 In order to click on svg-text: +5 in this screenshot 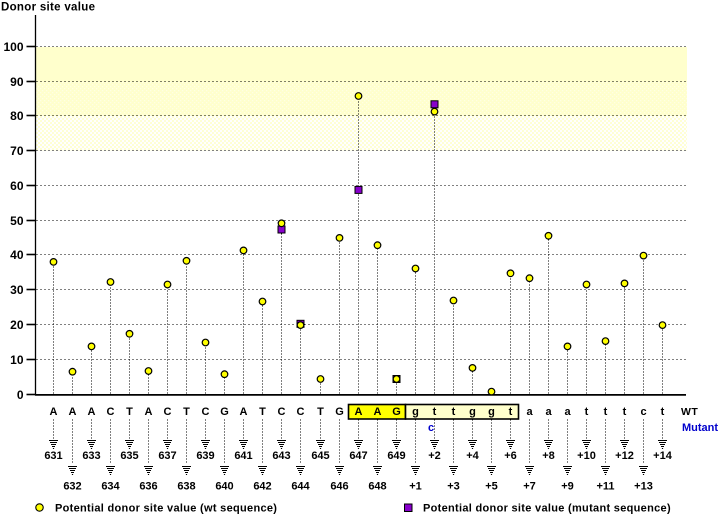, I will do `click(491, 486)`.